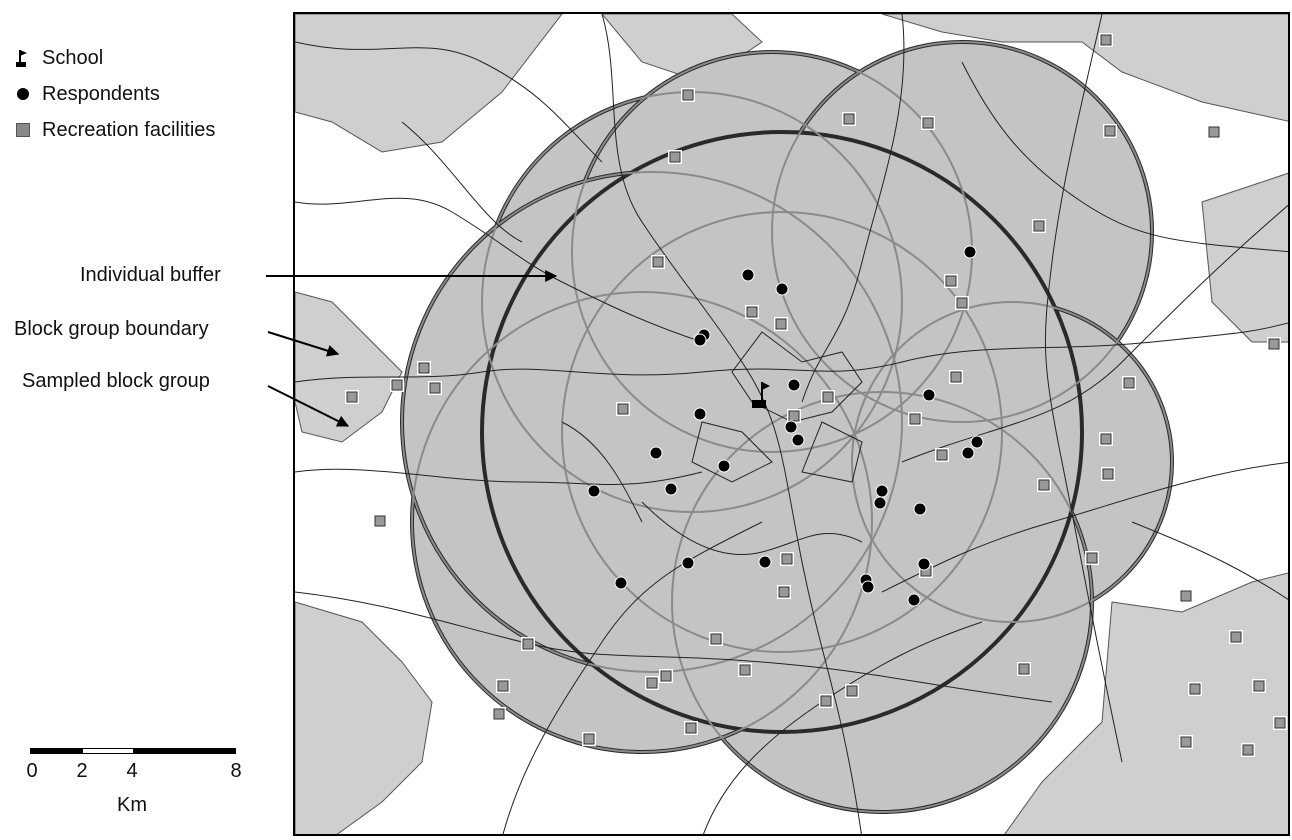  Describe the element at coordinates (308, 406) in the screenshot. I see `arrow-sampled-block-group` at that location.